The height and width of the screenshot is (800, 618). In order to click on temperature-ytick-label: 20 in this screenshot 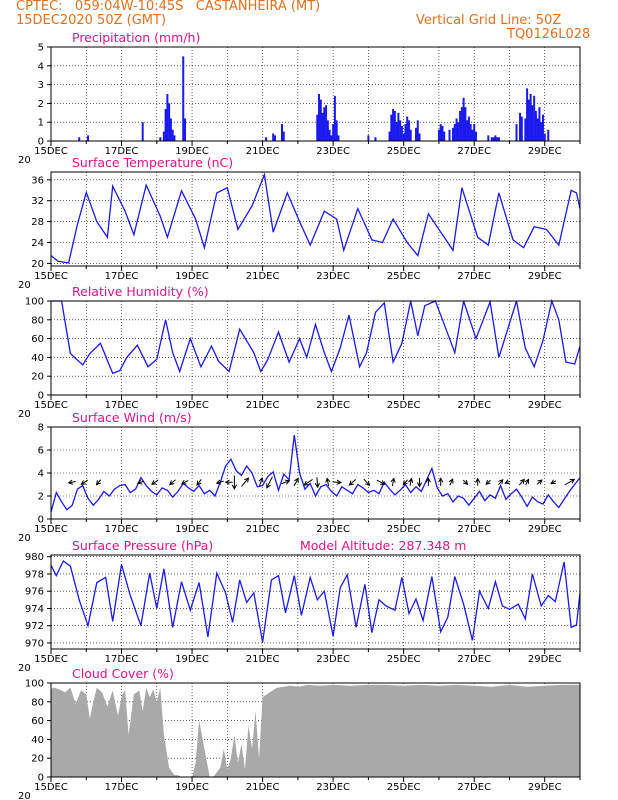, I will do `click(37, 264)`.